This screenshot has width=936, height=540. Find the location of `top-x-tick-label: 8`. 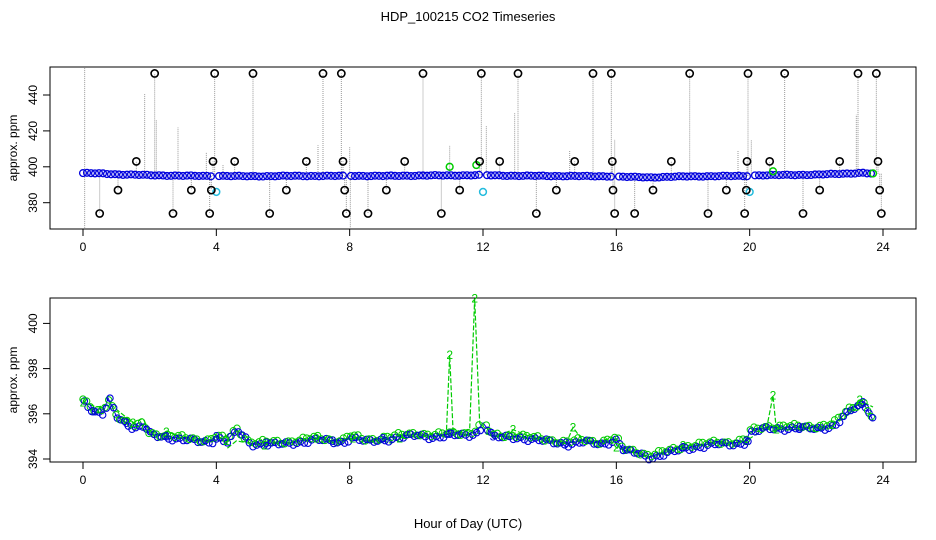

top-x-tick-label: 8 is located at coordinates (349, 247).